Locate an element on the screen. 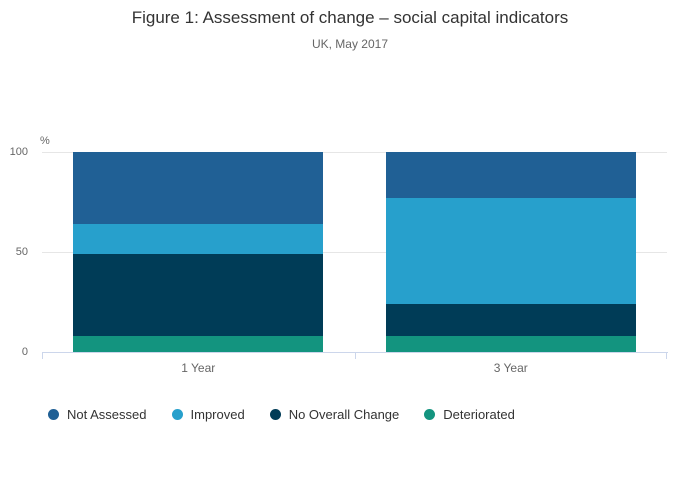 The height and width of the screenshot is (502, 700). y-tick-label-100: 100 is located at coordinates (18, 152).